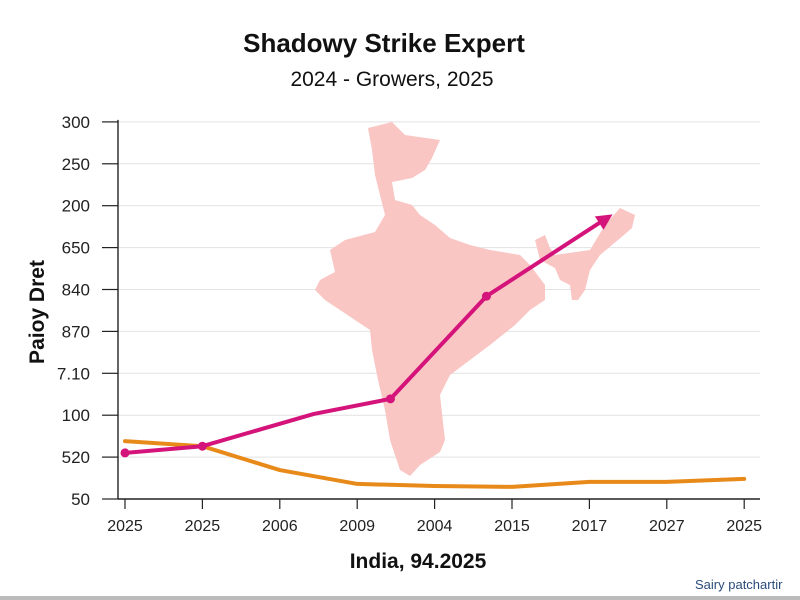 Image resolution: width=800 pixels, height=600 pixels. What do you see at coordinates (435, 526) in the screenshot?
I see `x-tick-label: 2004` at bounding box center [435, 526].